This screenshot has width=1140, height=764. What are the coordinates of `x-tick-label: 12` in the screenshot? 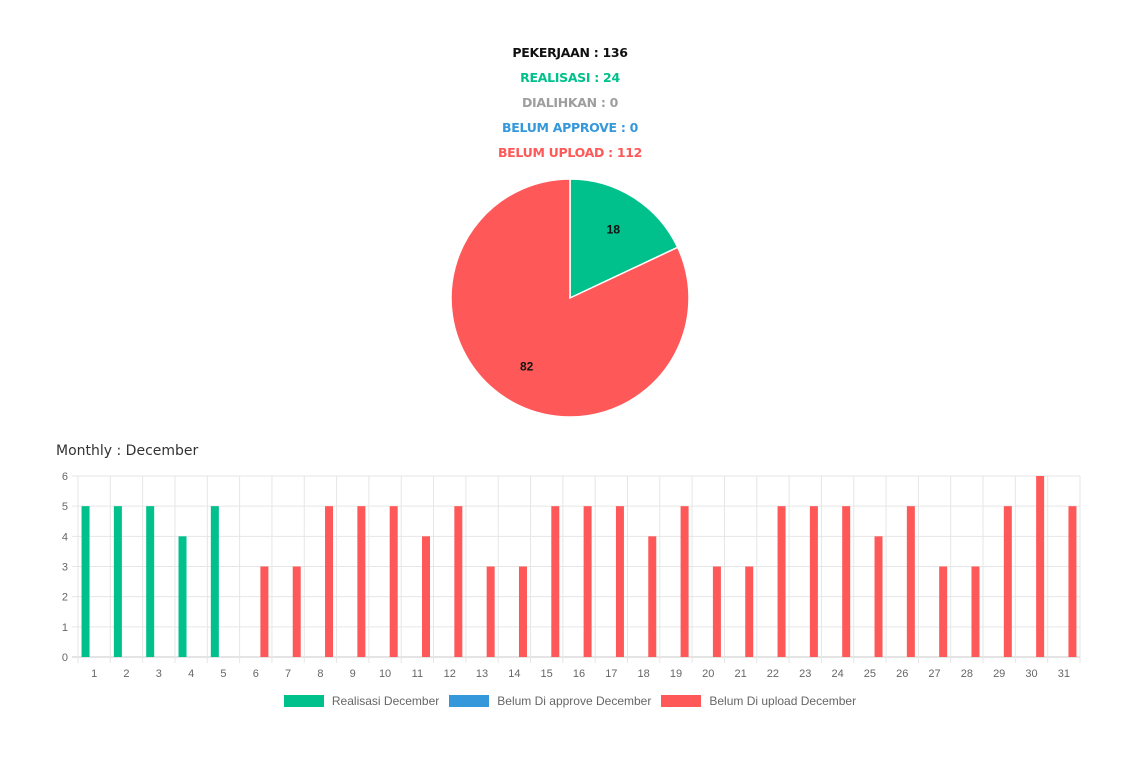 It's located at (450, 674).